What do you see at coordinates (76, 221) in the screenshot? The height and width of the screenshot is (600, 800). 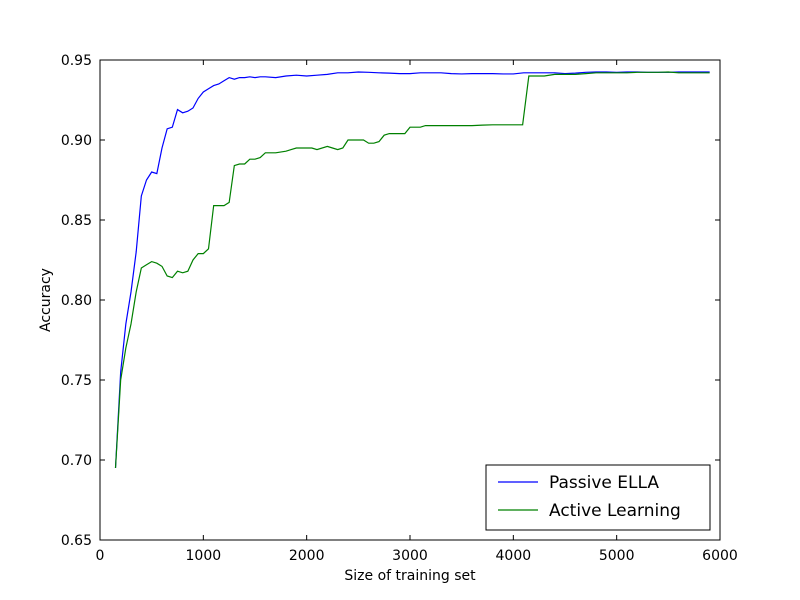 I see `y-tick-label: 0.85` at bounding box center [76, 221].